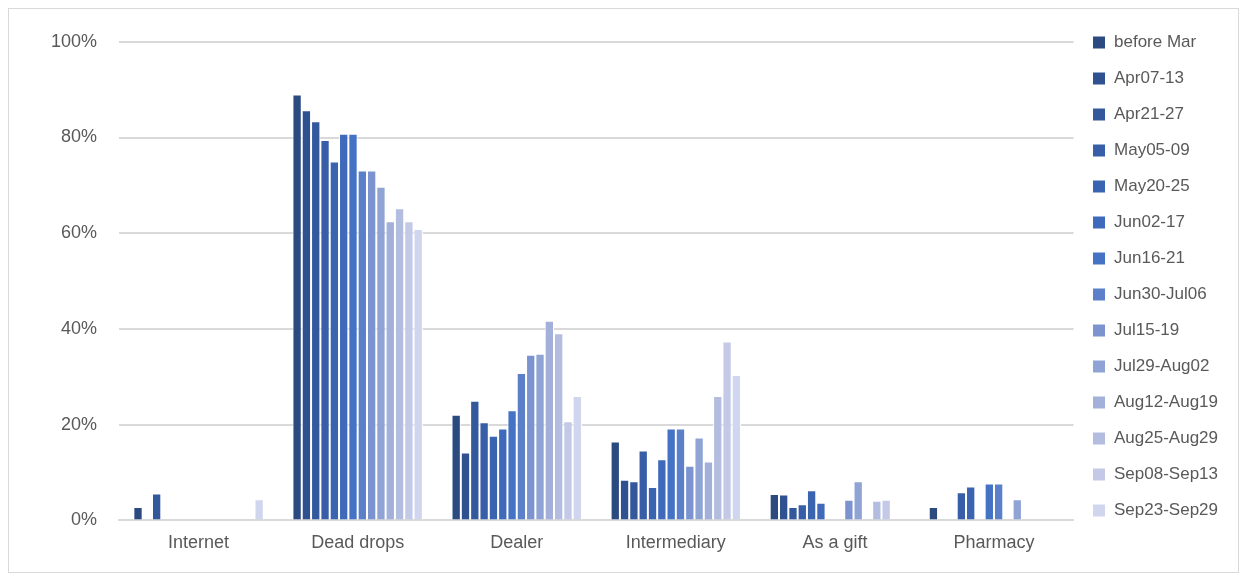 The width and height of the screenshot is (1247, 581). I want to click on legend-label: Jul15-19, so click(1147, 330).